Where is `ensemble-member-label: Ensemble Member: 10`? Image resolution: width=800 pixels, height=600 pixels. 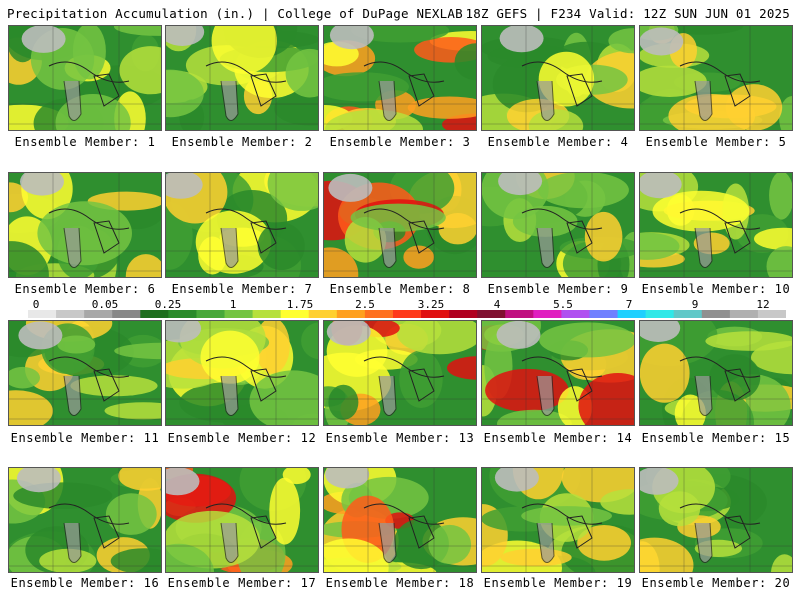
ensemble-member-label: Ensemble Member: 10 is located at coordinates (716, 289).